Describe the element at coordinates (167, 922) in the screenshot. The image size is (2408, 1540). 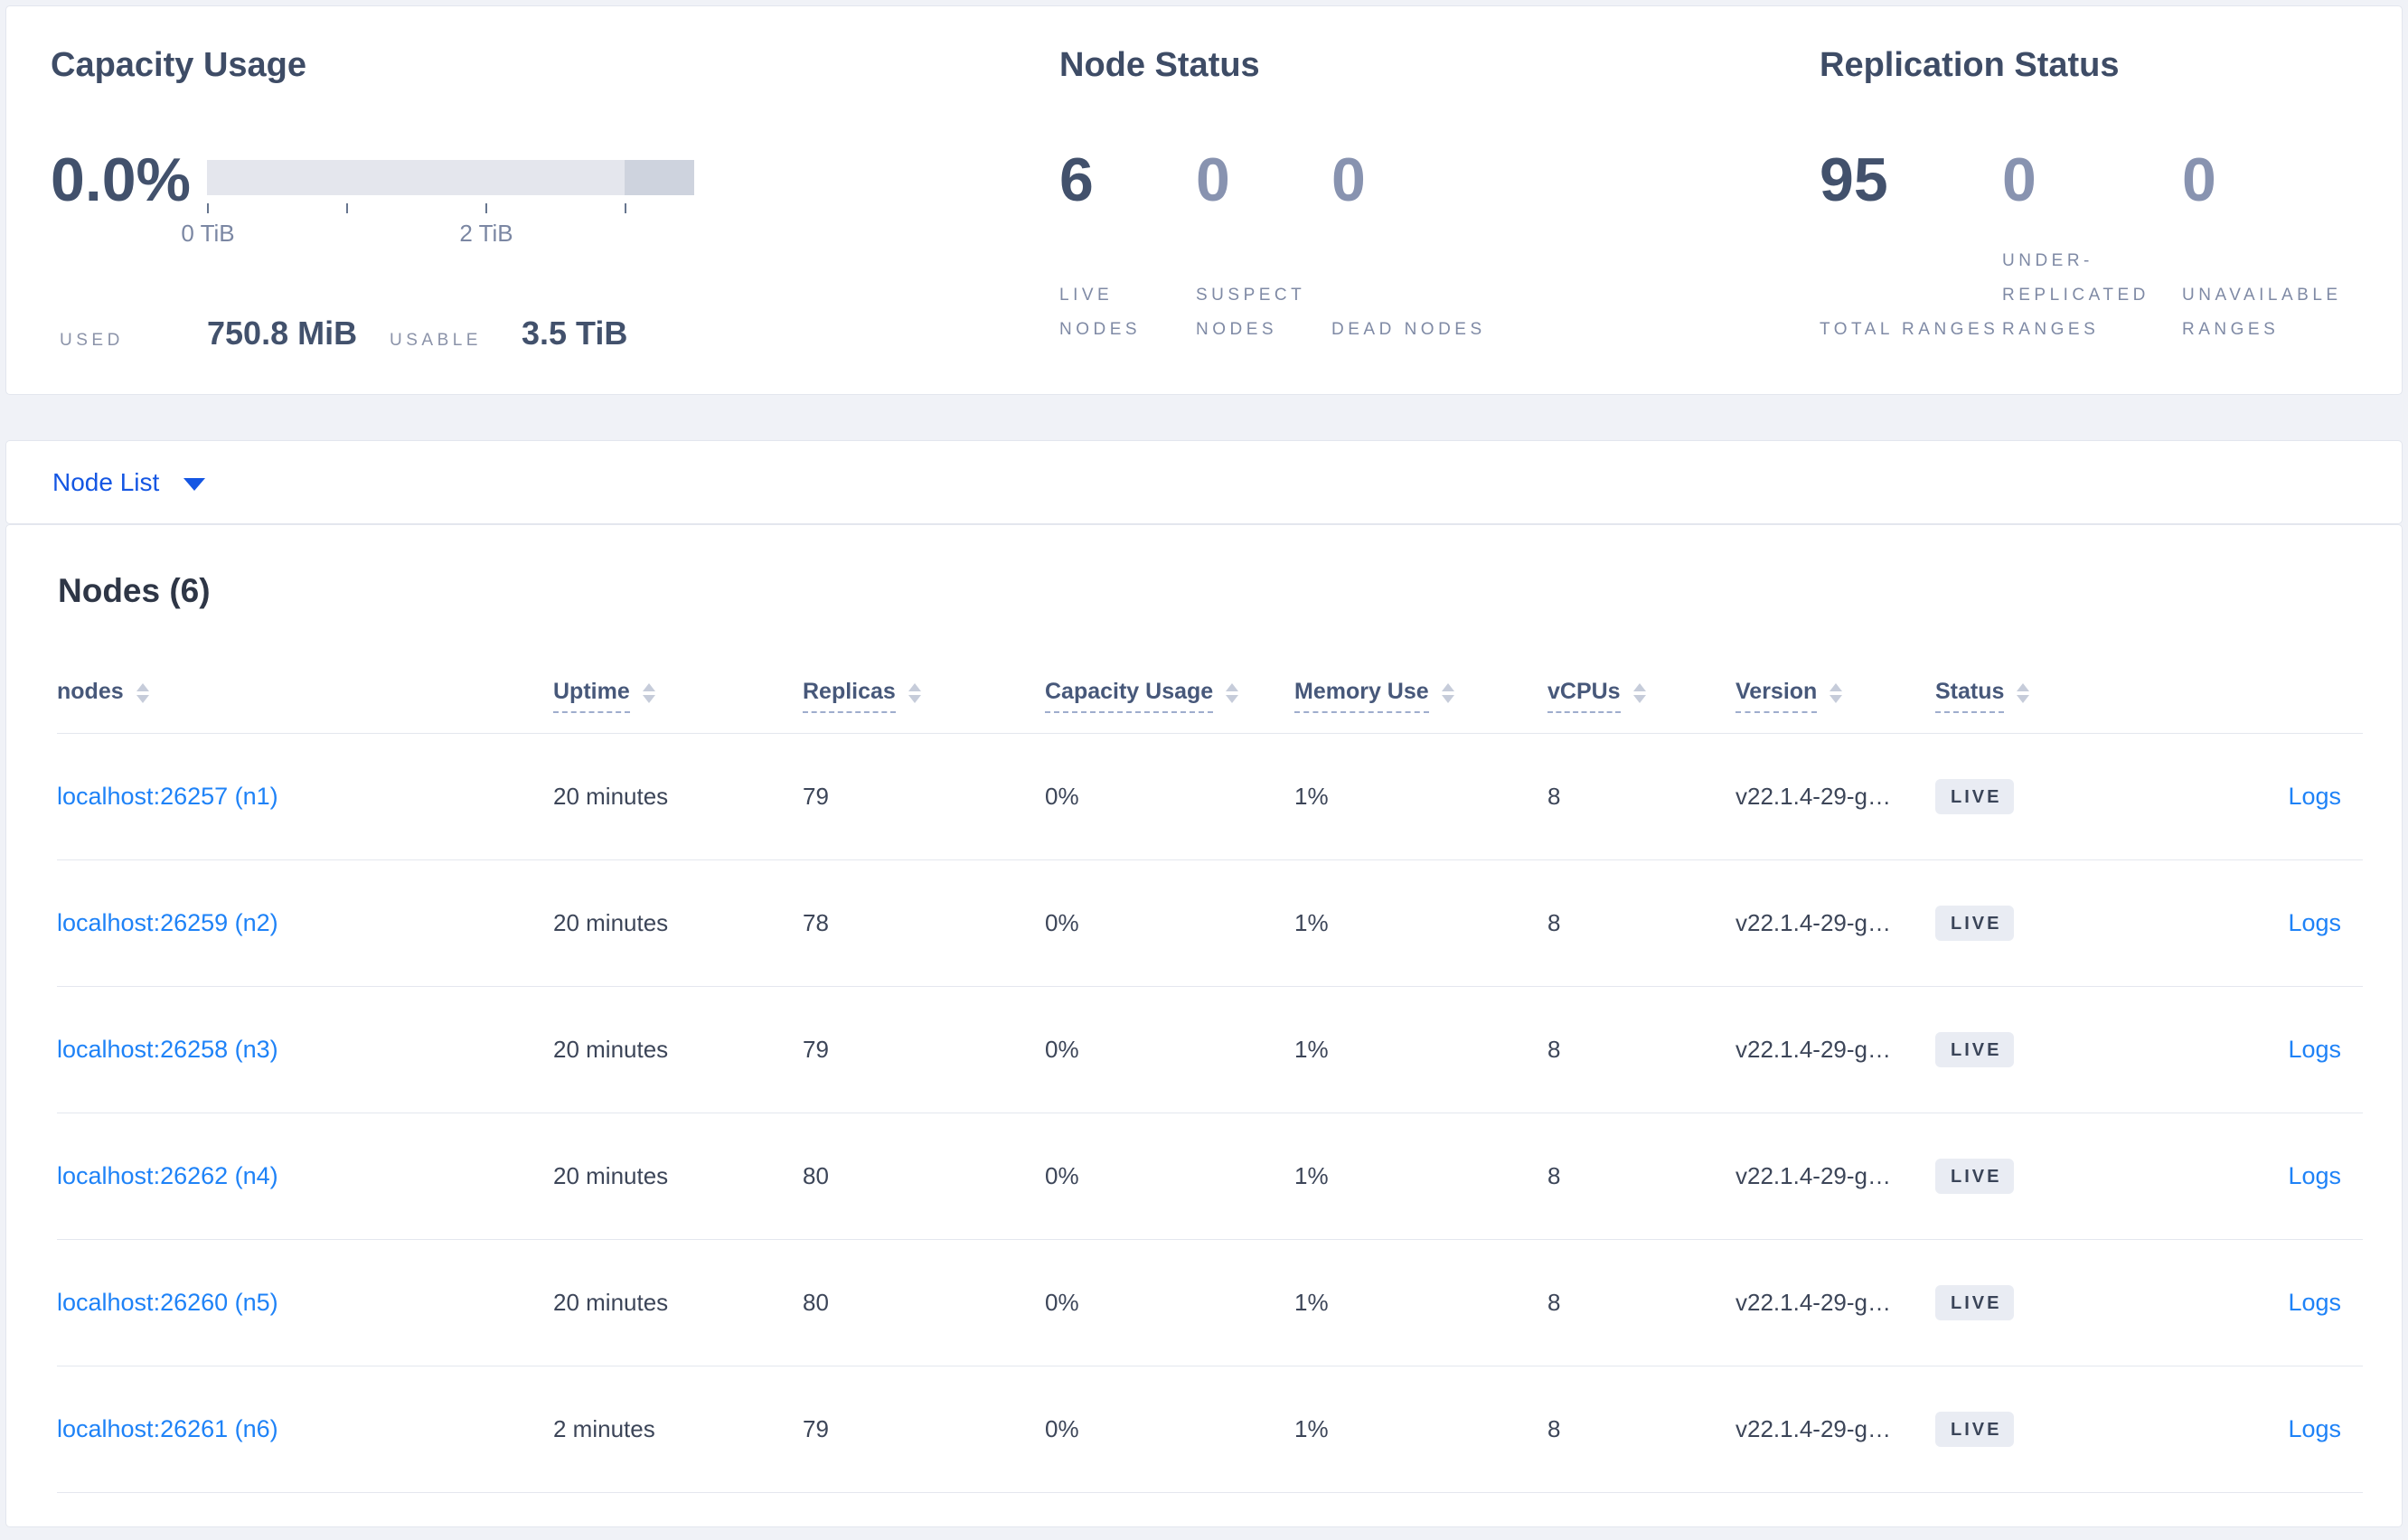
I see `node-link: localhost:26259 (n2)` at that location.